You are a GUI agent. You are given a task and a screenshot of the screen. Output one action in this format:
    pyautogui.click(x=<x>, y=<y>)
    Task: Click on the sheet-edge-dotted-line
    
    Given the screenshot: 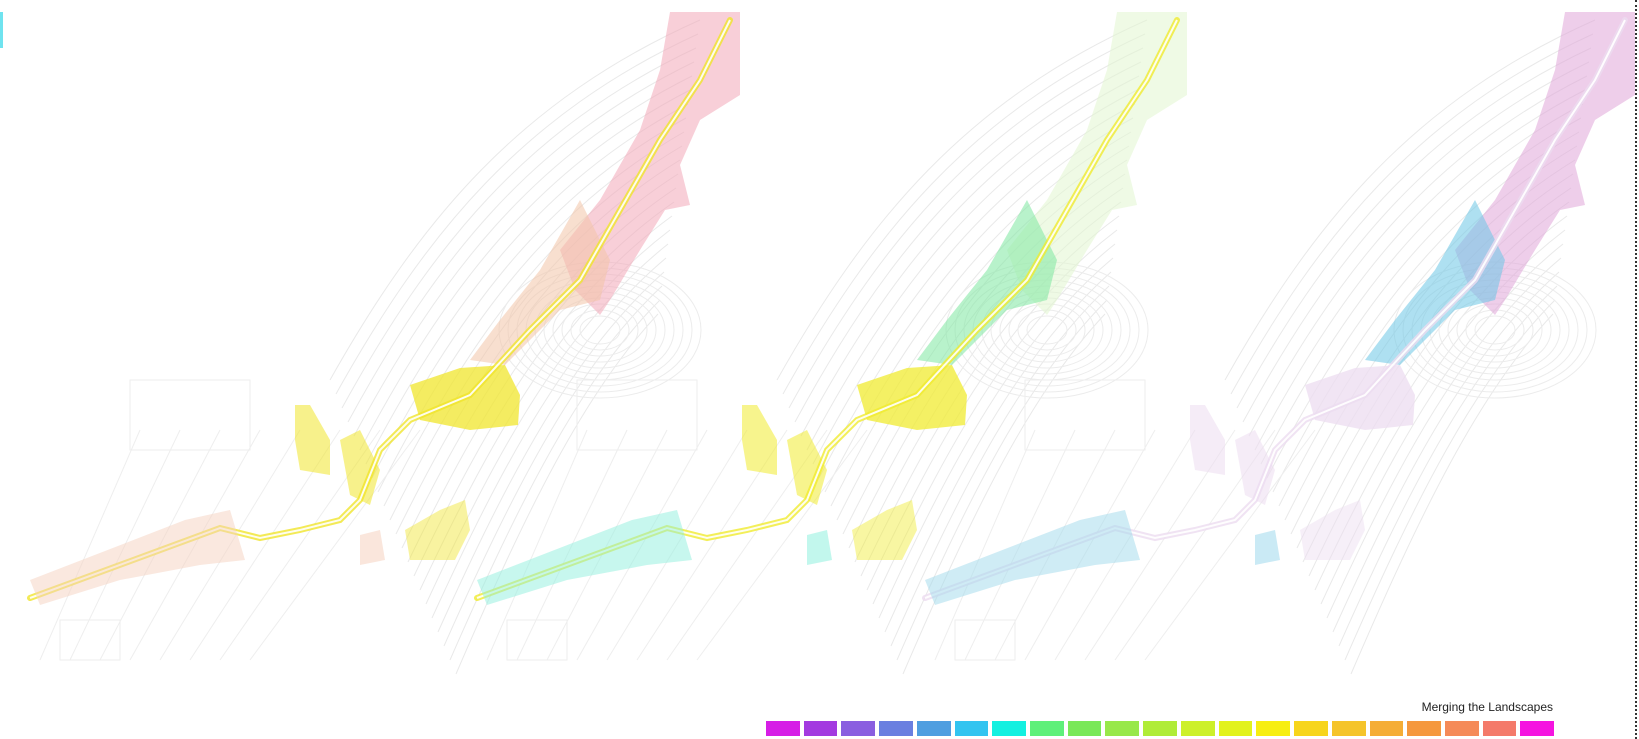 What is the action you would take?
    pyautogui.click(x=1636, y=369)
    